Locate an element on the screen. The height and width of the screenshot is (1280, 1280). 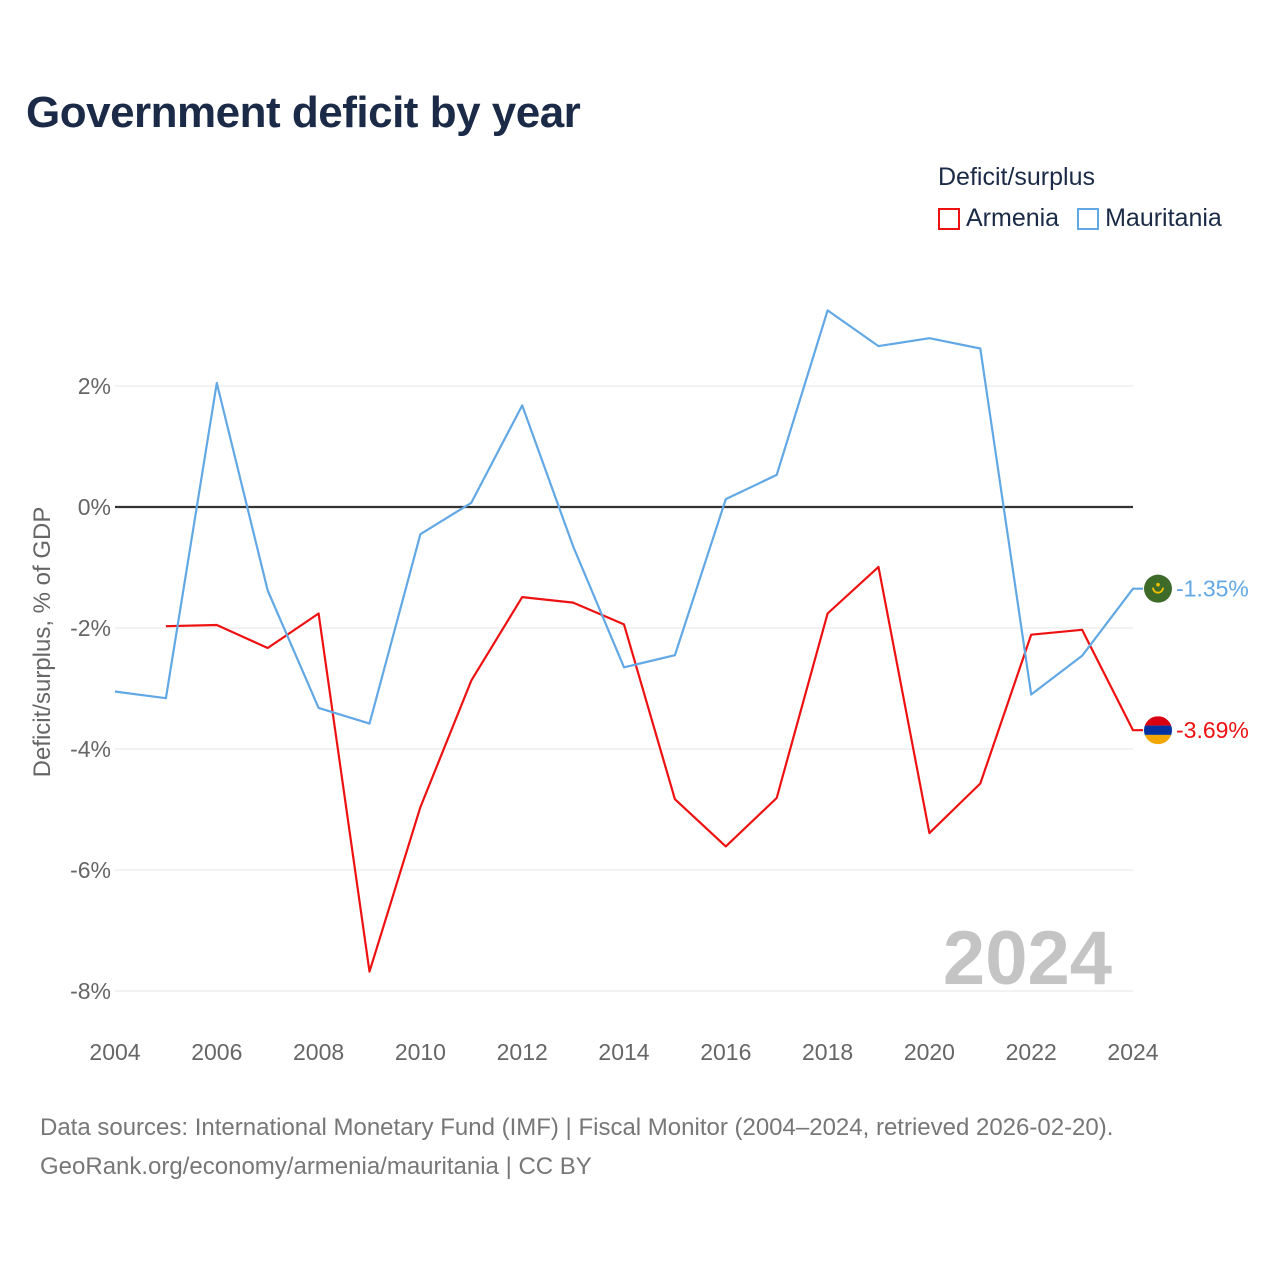
legend-item-armenia: Armenia is located at coordinates (998, 218).